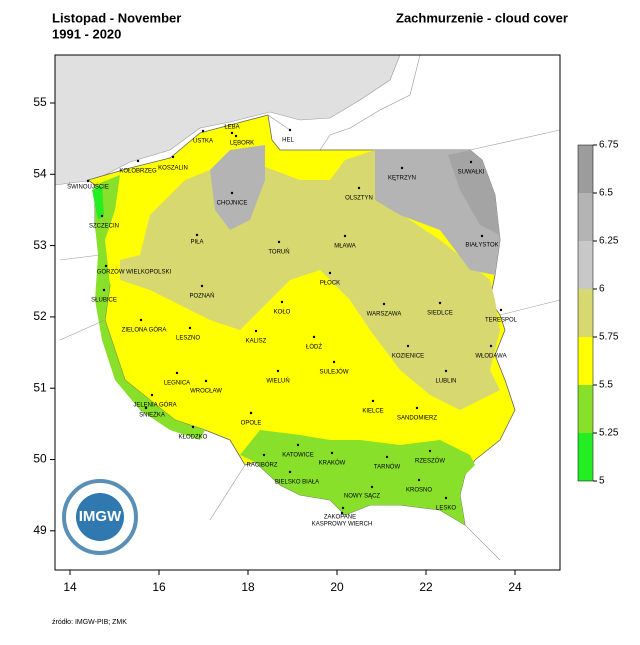 This screenshot has width=640, height=645. What do you see at coordinates (609, 433) in the screenshot?
I see `legend-label: 5.25` at bounding box center [609, 433].